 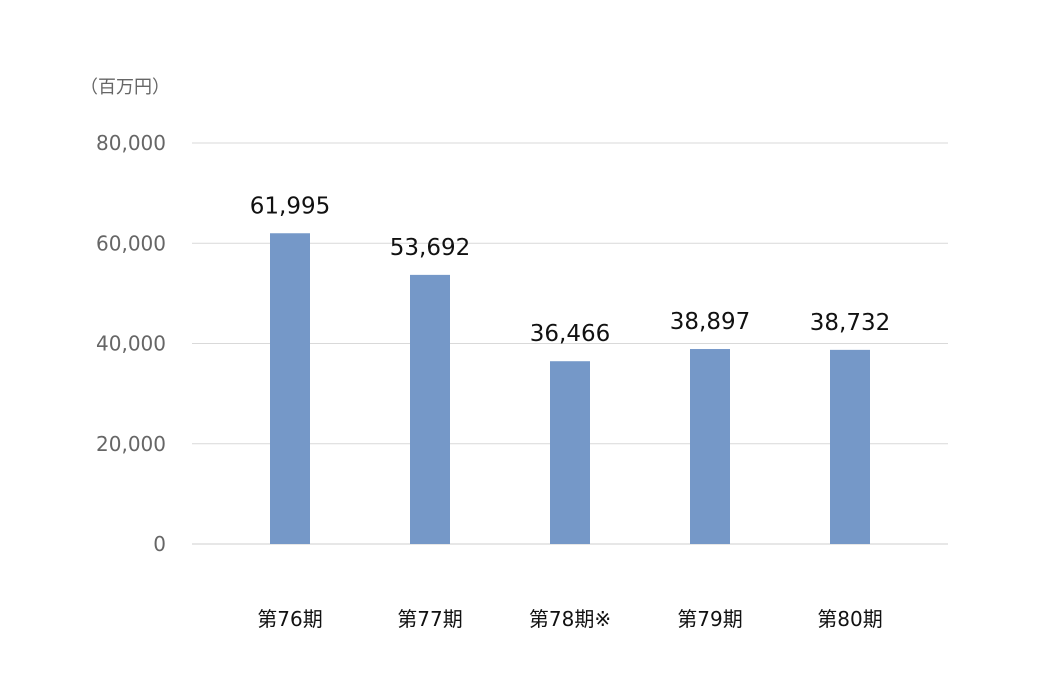 I want to click on x-tick-label: 第78期※, so click(x=570, y=619).